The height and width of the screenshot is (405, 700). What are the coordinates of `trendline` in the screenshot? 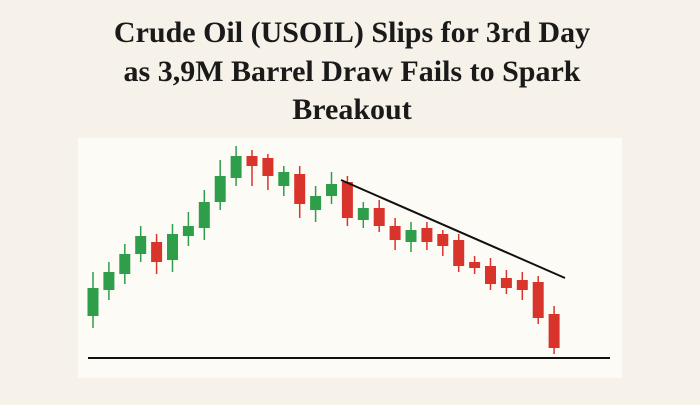 It's located at (453, 229).